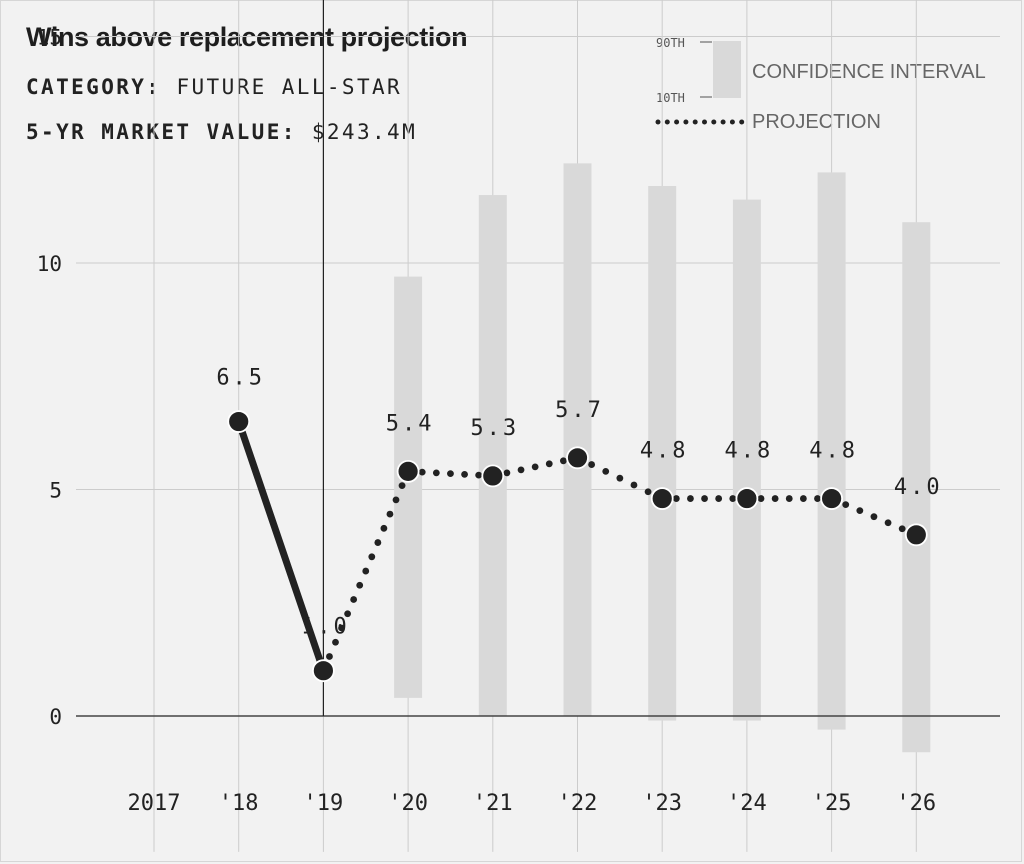 The image size is (1024, 864). What do you see at coordinates (289, 87) in the screenshot?
I see `category-value: FUTURE ALL-STAR` at bounding box center [289, 87].